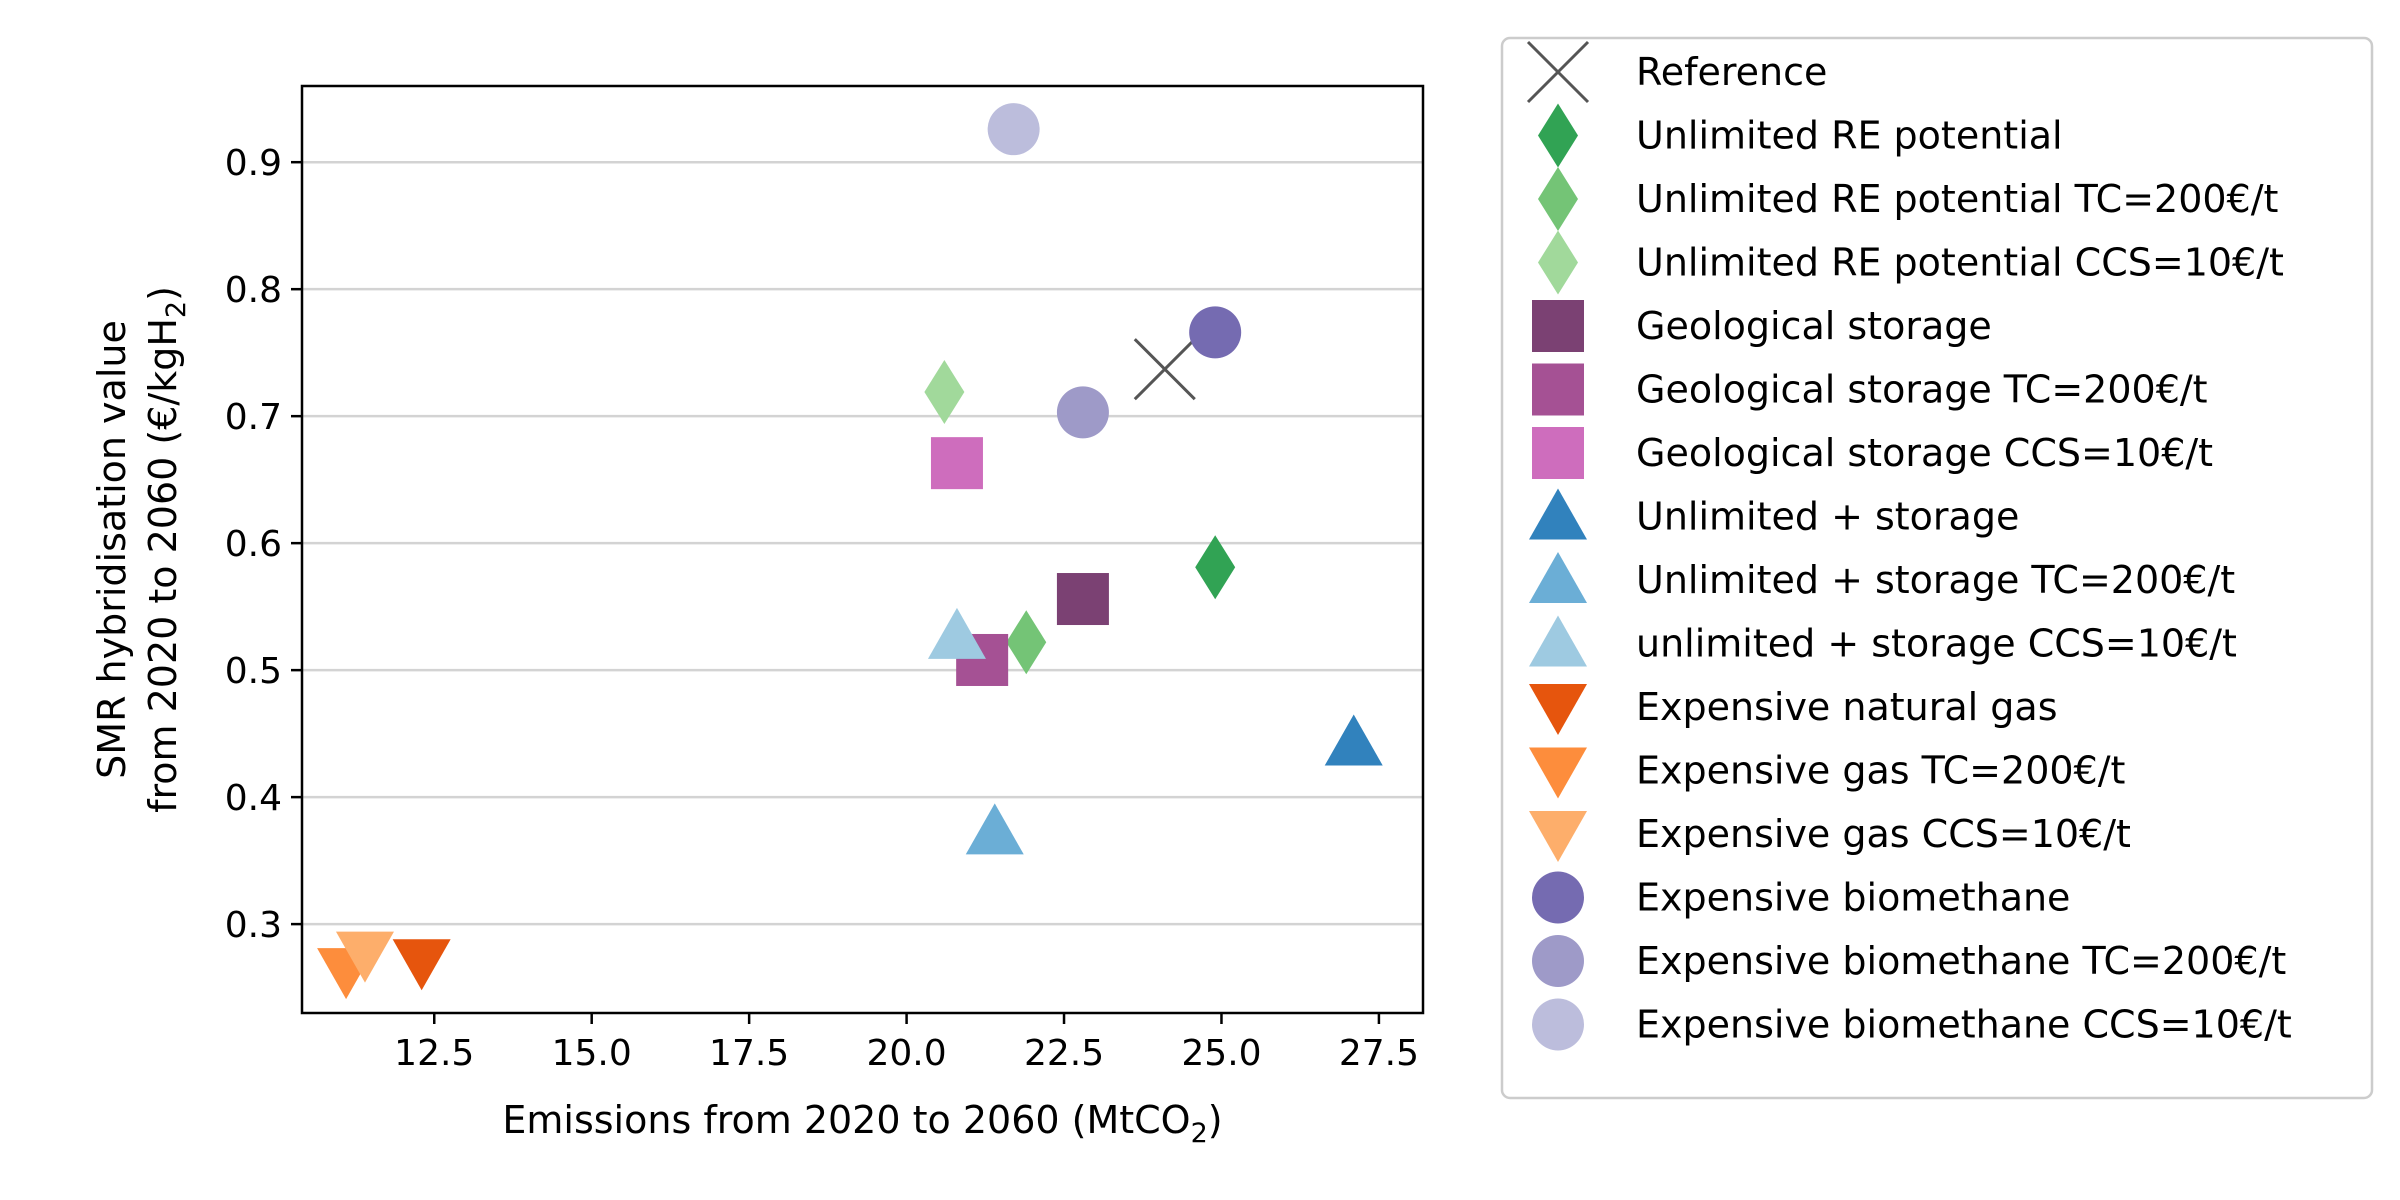  I want to click on legend-item: Expensive natural gas, so click(1793, 709).